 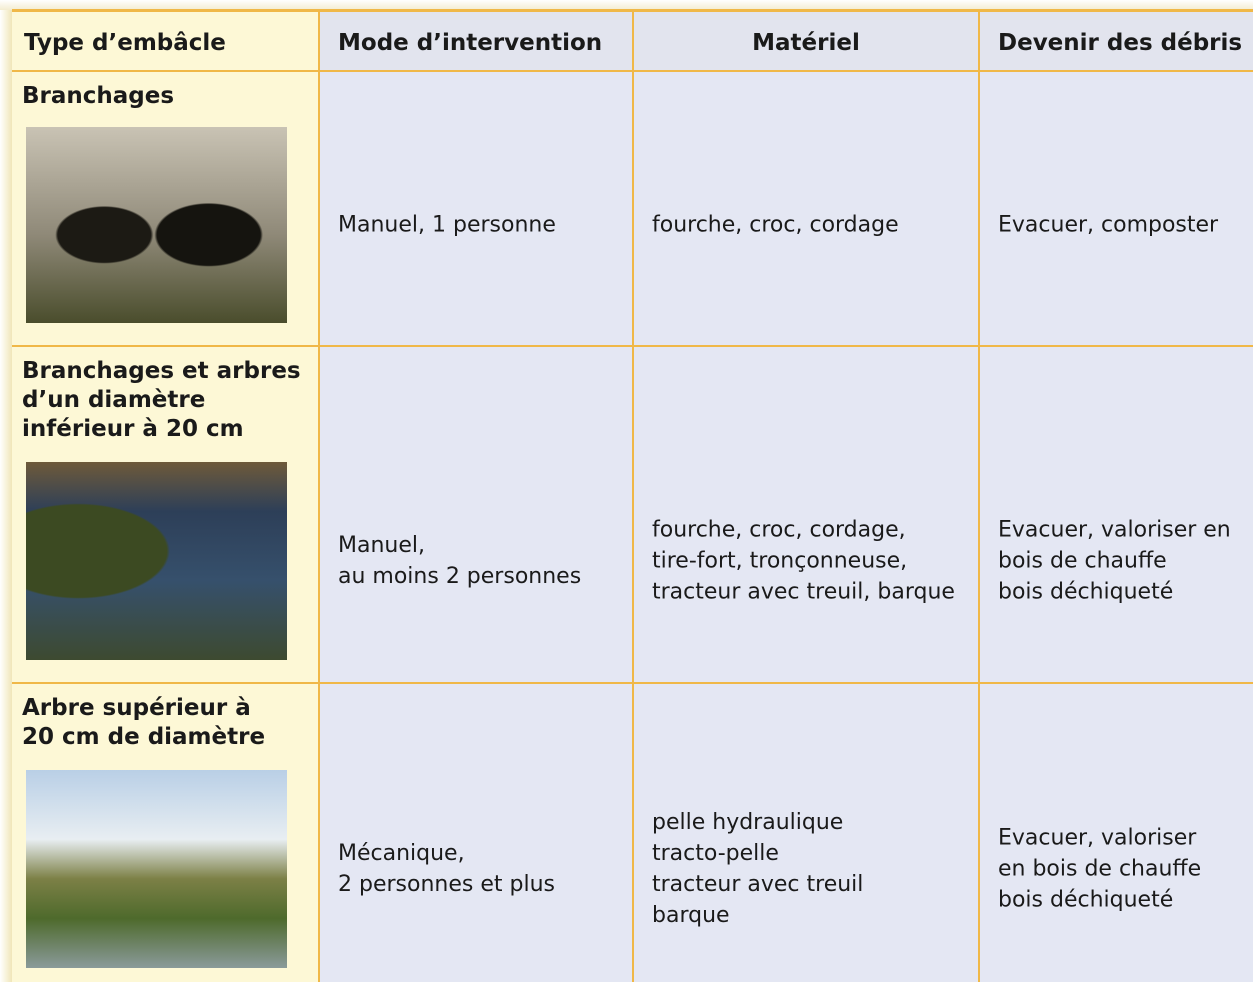 What do you see at coordinates (632, 10) in the screenshot?
I see `top-border` at bounding box center [632, 10].